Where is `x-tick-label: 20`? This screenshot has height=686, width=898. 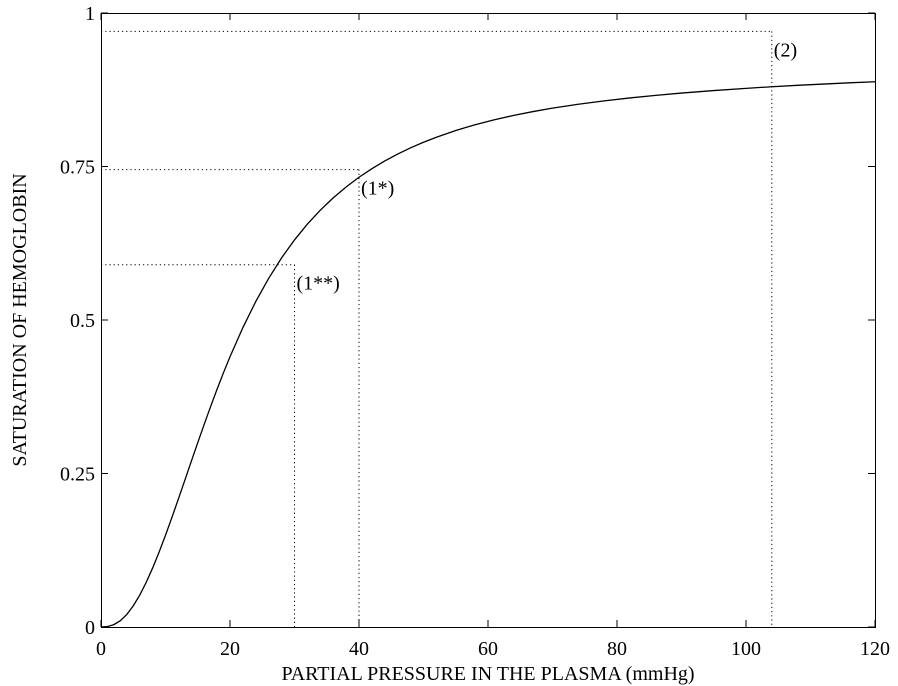 x-tick-label: 20 is located at coordinates (230, 649).